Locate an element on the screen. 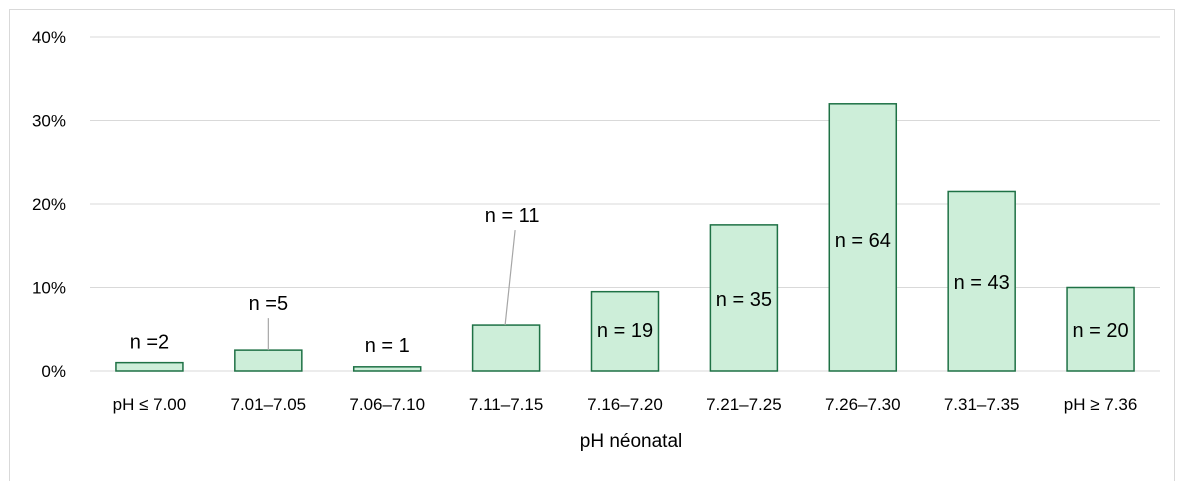  x-tick-label: pH ≥ 7.36 is located at coordinates (1101, 404).